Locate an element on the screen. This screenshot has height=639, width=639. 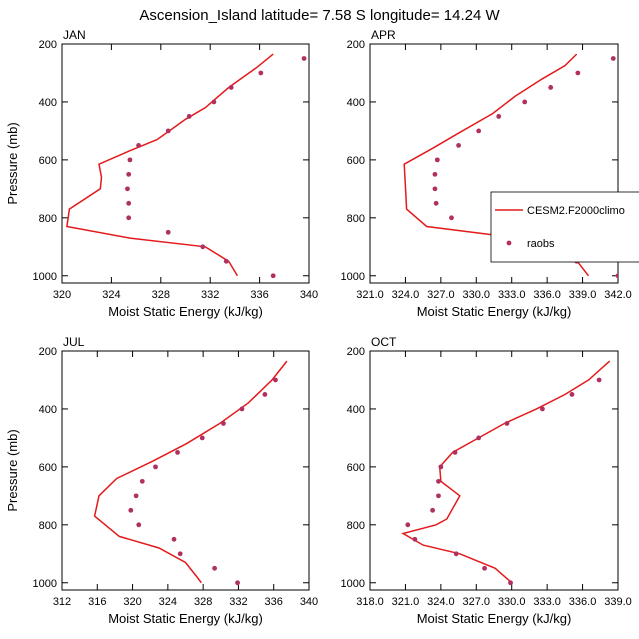
panel-label: APR is located at coordinates (383, 35).